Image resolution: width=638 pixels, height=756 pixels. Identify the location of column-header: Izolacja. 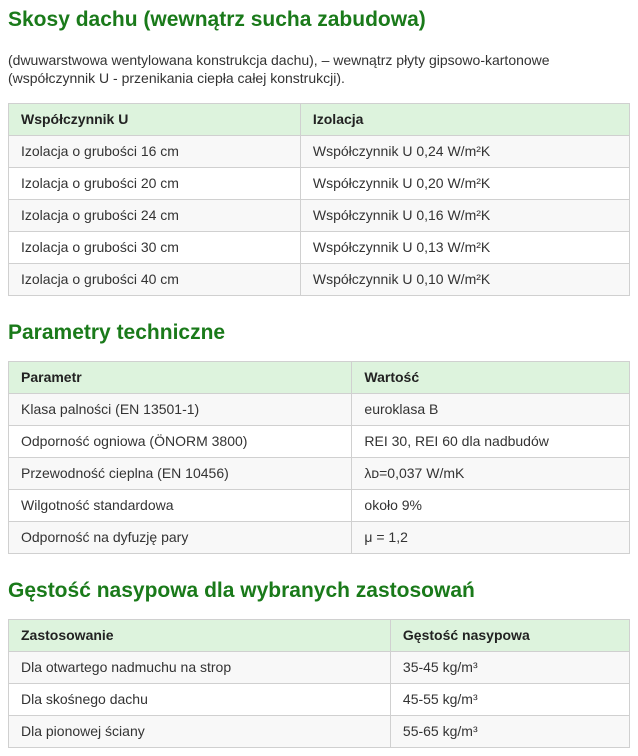
(465, 119).